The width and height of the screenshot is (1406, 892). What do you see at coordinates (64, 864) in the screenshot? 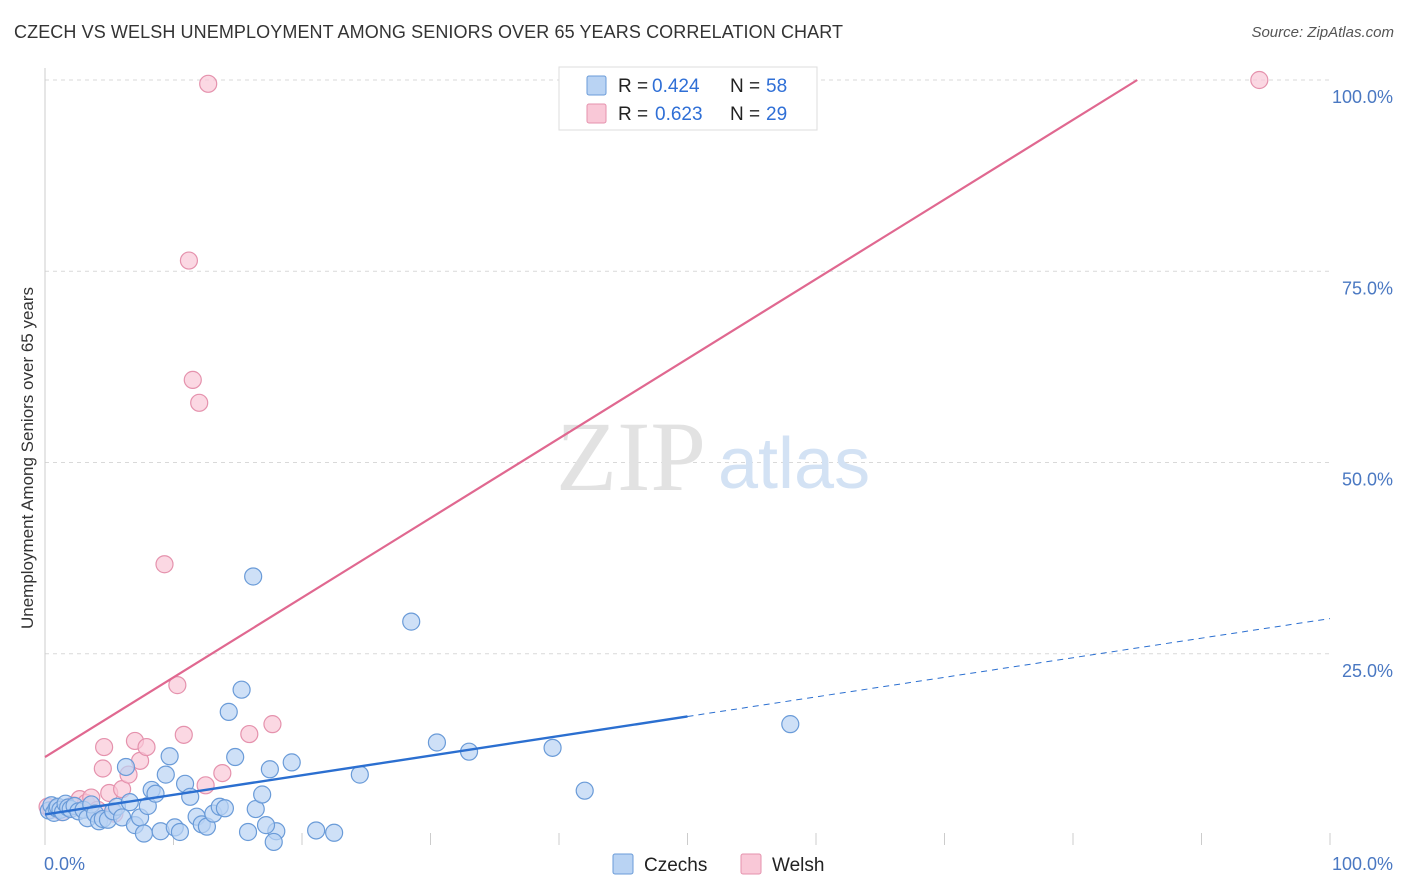
I see `x-tick-label-left: 0.0%` at bounding box center [64, 864].